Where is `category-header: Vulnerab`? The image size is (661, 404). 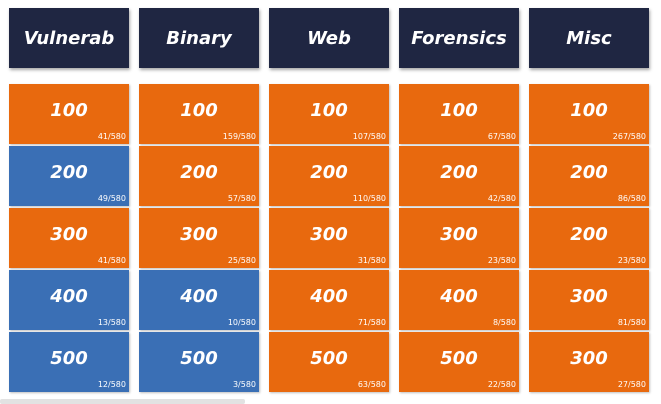 category-header: Vulnerab is located at coordinates (69, 38).